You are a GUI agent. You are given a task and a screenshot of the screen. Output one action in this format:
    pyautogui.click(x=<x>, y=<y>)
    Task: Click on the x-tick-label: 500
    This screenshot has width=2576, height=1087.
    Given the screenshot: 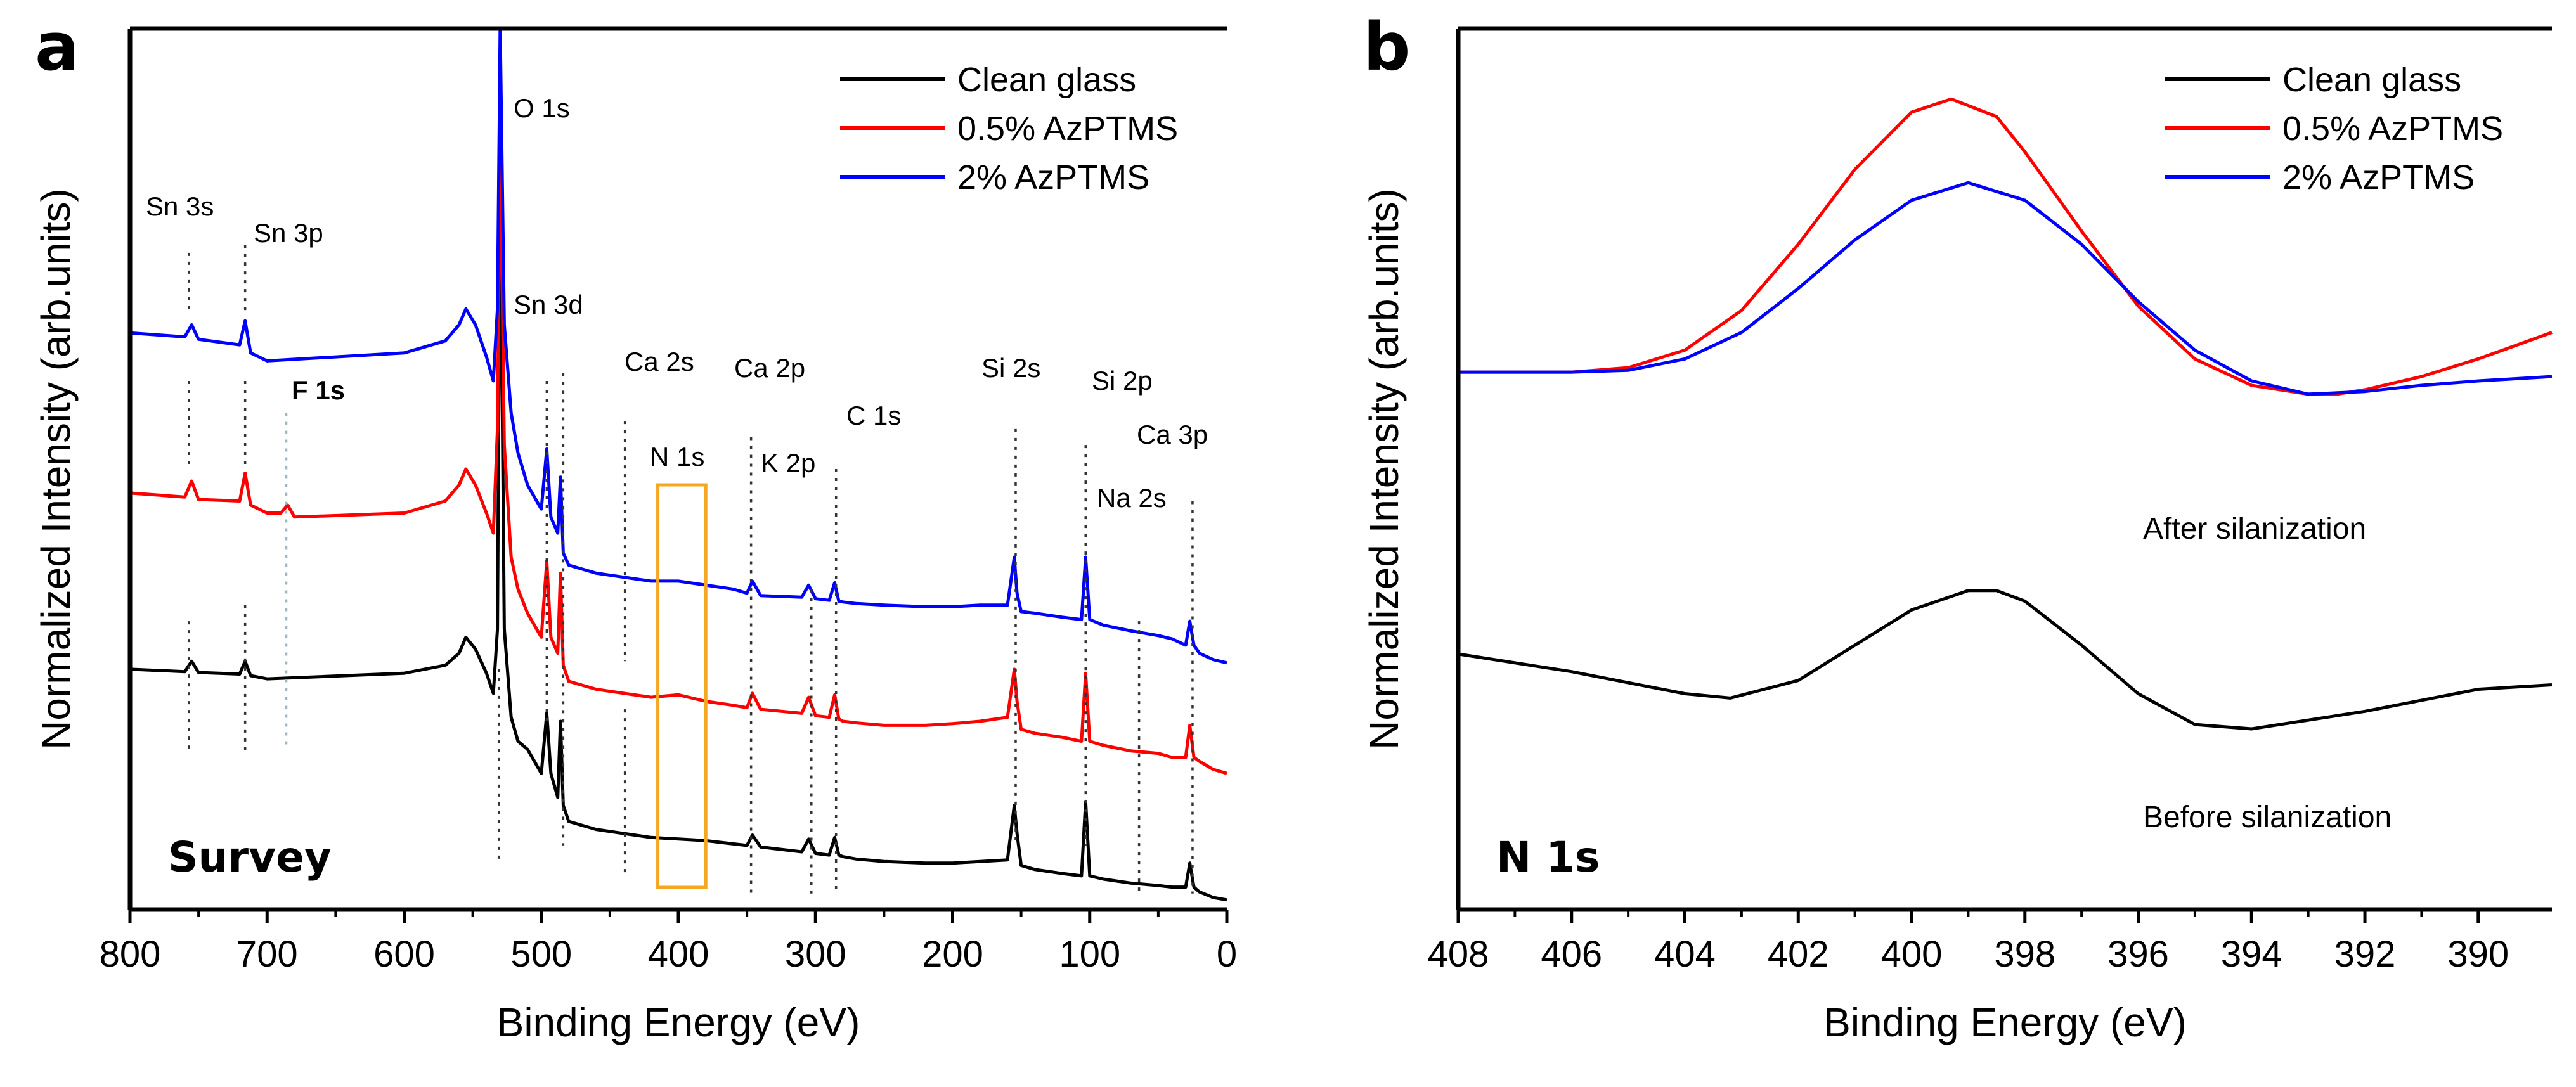 What is the action you would take?
    pyautogui.click(x=541, y=954)
    